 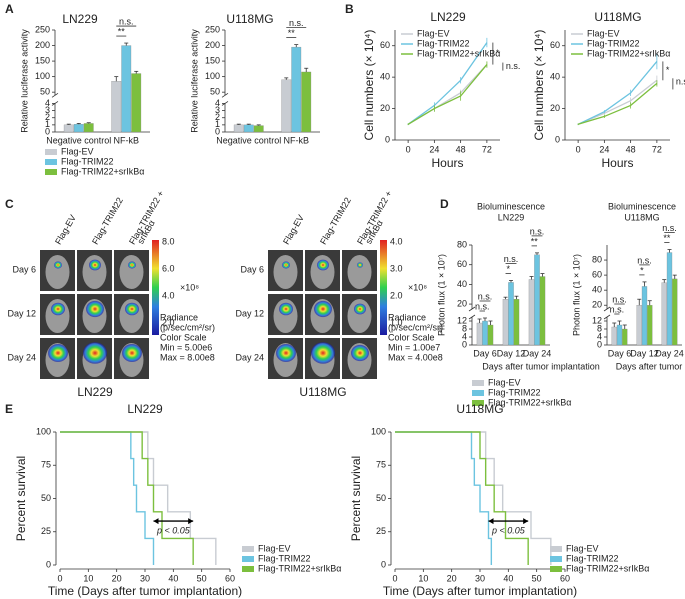 I want to click on x-axis-title: Time (Days after tumor implantation), so click(x=480, y=591).